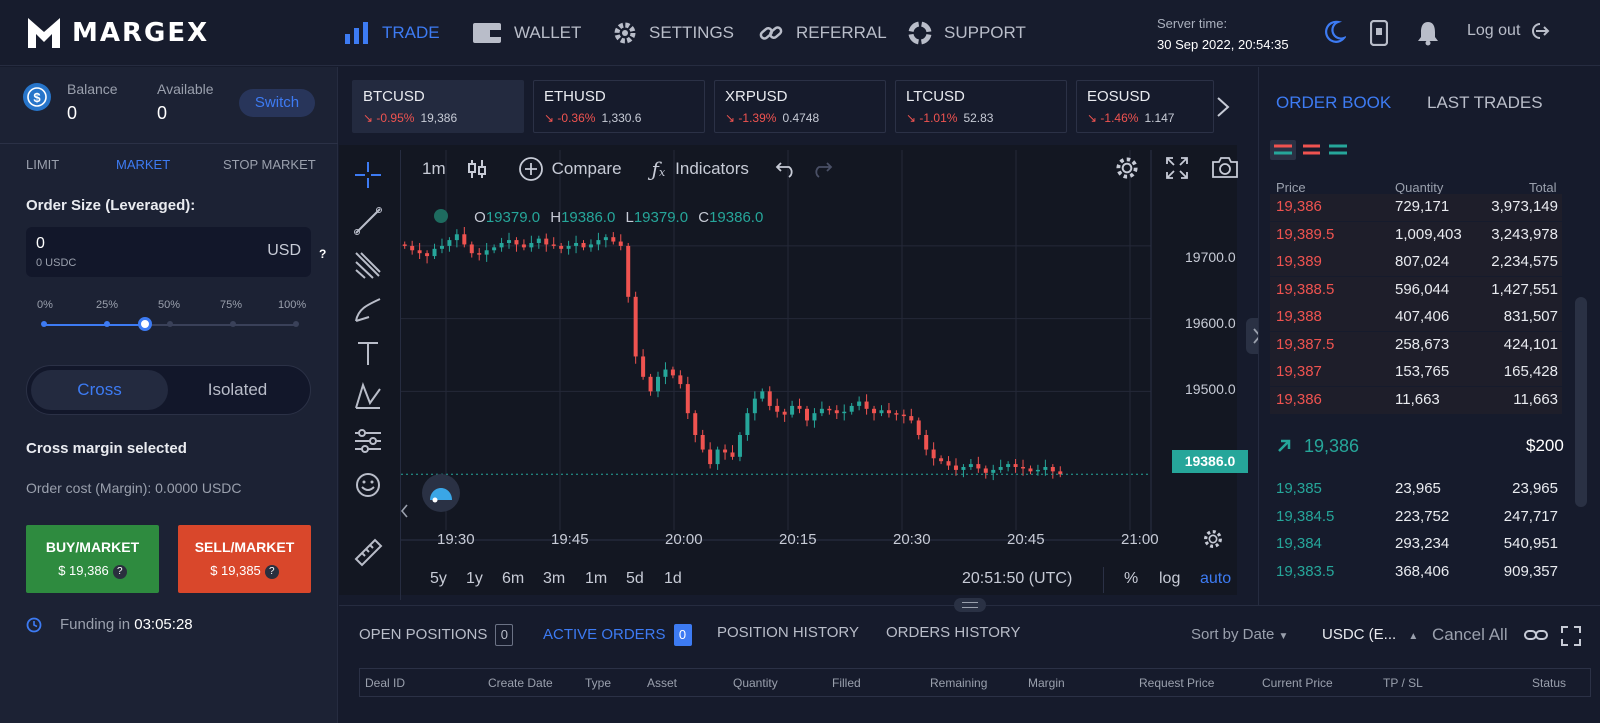  I want to click on column-header: Quantity, so click(755, 683).